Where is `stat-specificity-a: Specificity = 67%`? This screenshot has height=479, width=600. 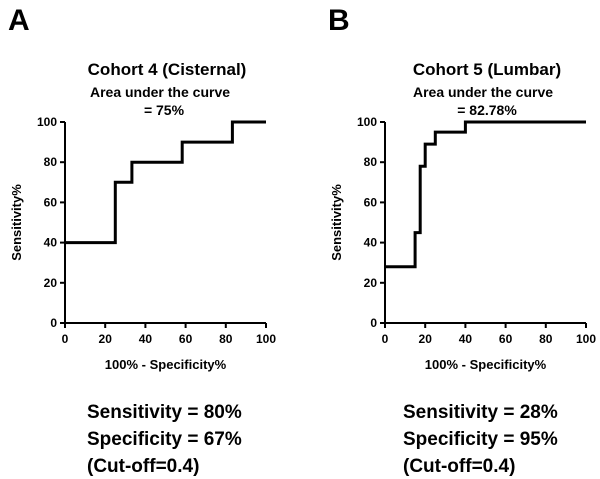
stat-specificity-a: Specificity = 67% is located at coordinates (164, 439).